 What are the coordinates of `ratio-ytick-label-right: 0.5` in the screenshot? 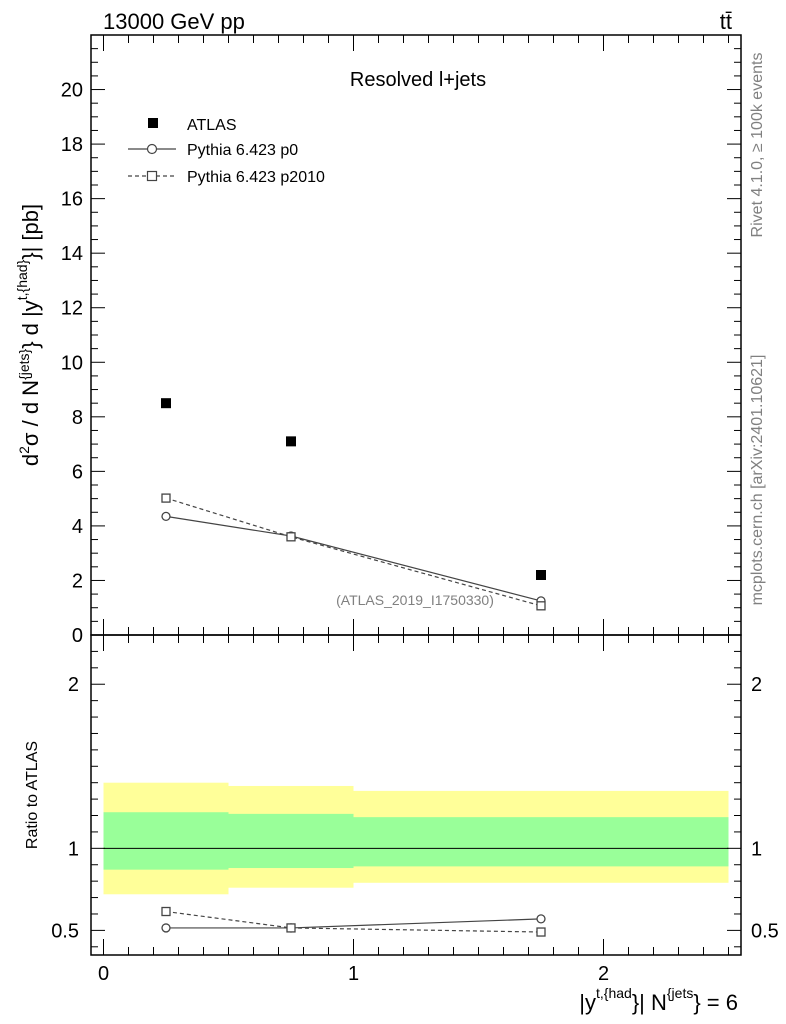 It's located at (765, 931).